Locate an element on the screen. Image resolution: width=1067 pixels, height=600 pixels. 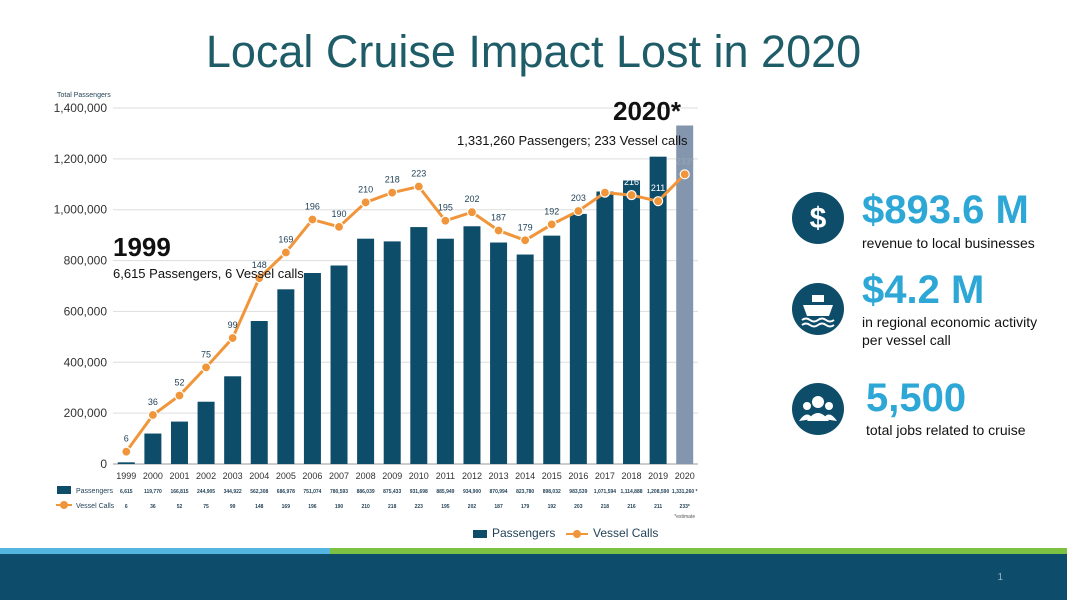
x-tick-label: 2004 is located at coordinates (259, 476).